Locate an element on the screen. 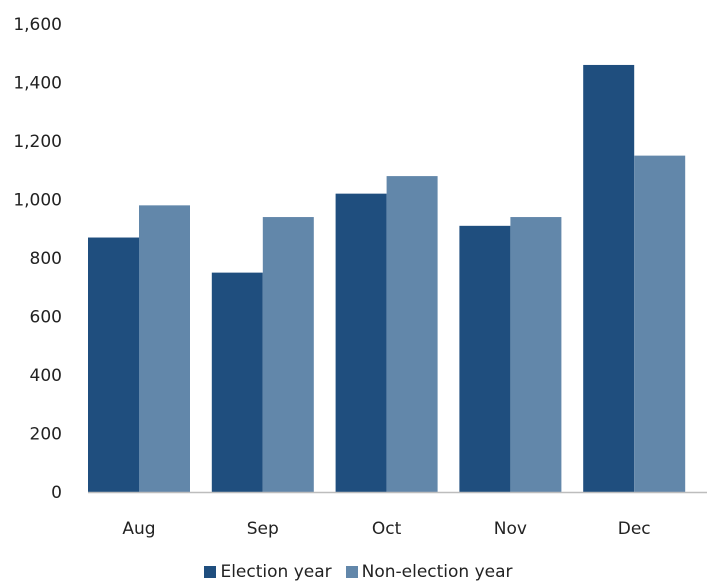 The width and height of the screenshot is (717, 585). bar-oct-non-election-year is located at coordinates (412, 334).